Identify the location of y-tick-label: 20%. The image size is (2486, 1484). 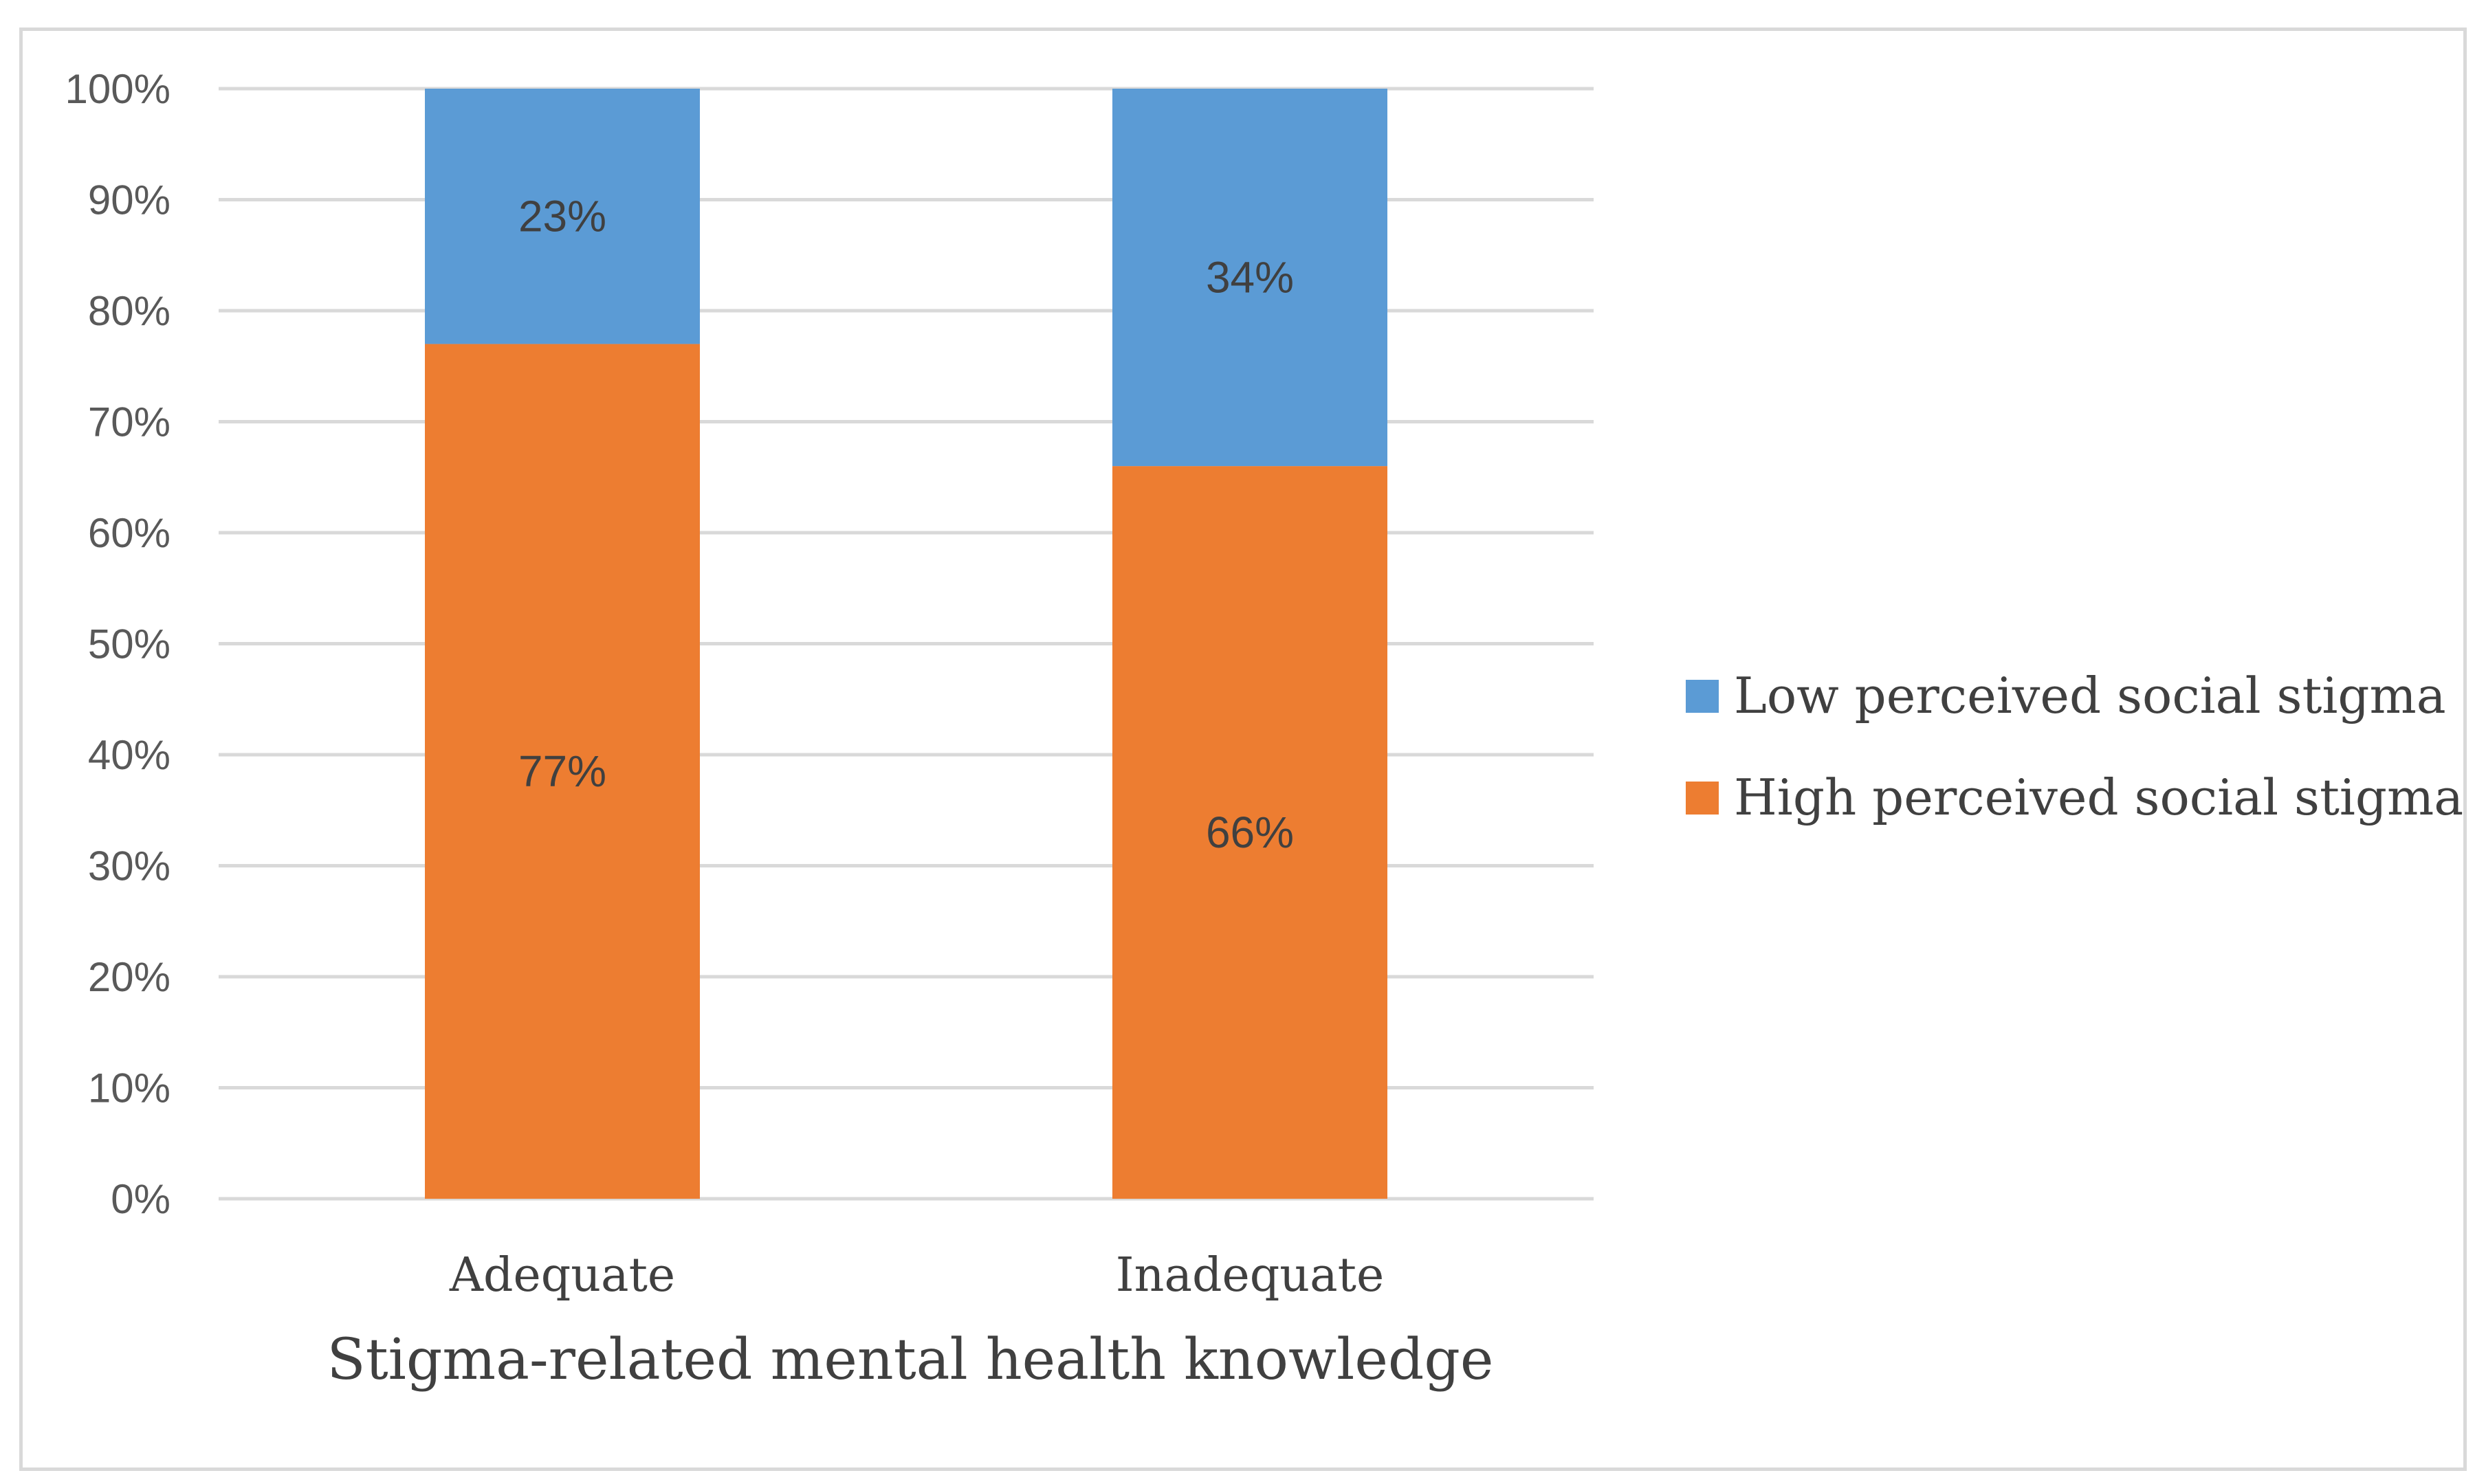
(129, 977).